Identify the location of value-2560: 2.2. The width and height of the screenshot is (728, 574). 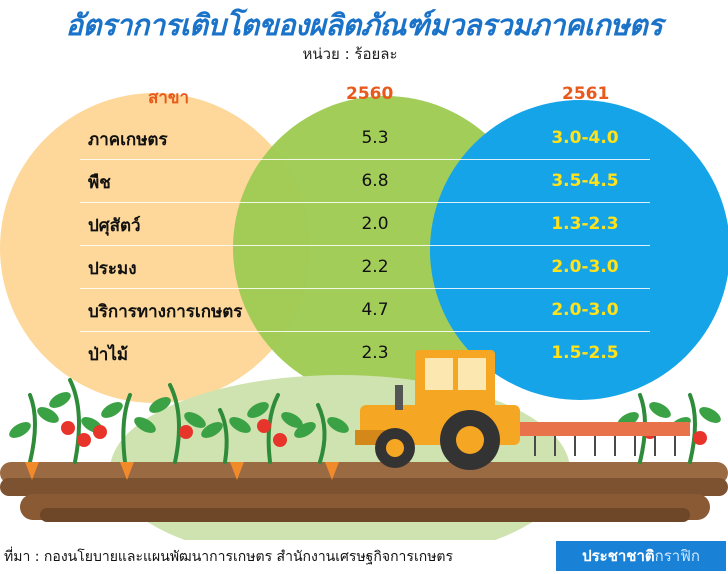
(375, 267).